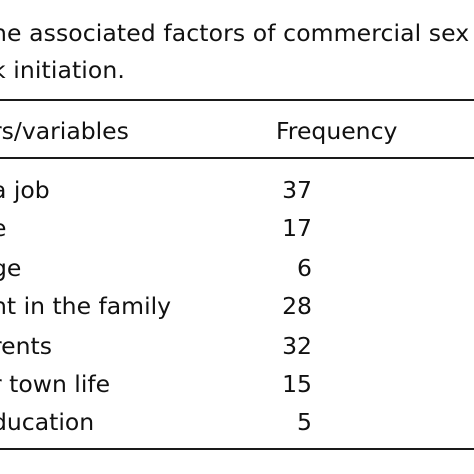 The width and height of the screenshot is (474, 474). Describe the element at coordinates (297, 228) in the screenshot. I see `row-frequency: 17` at that location.